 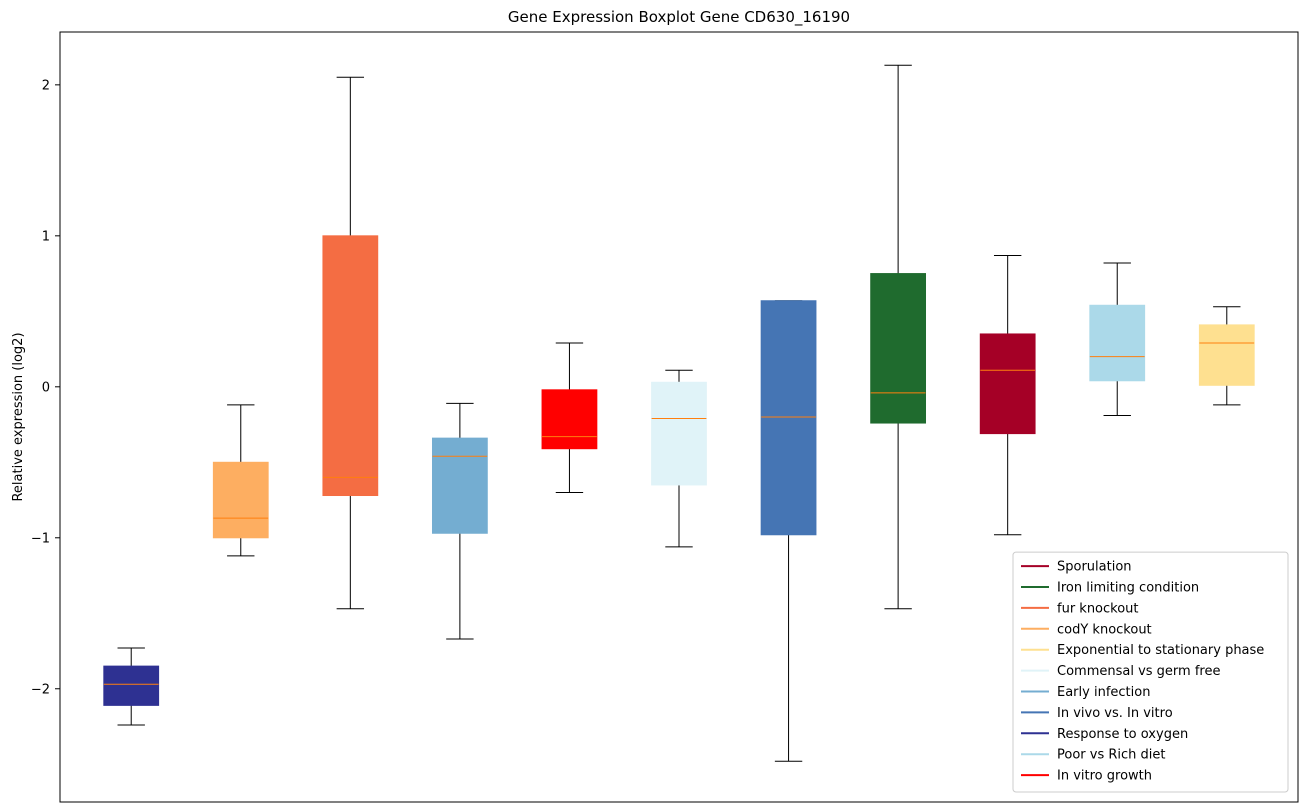 I want to click on legend-label: In vitro growth, so click(x=1104, y=776).